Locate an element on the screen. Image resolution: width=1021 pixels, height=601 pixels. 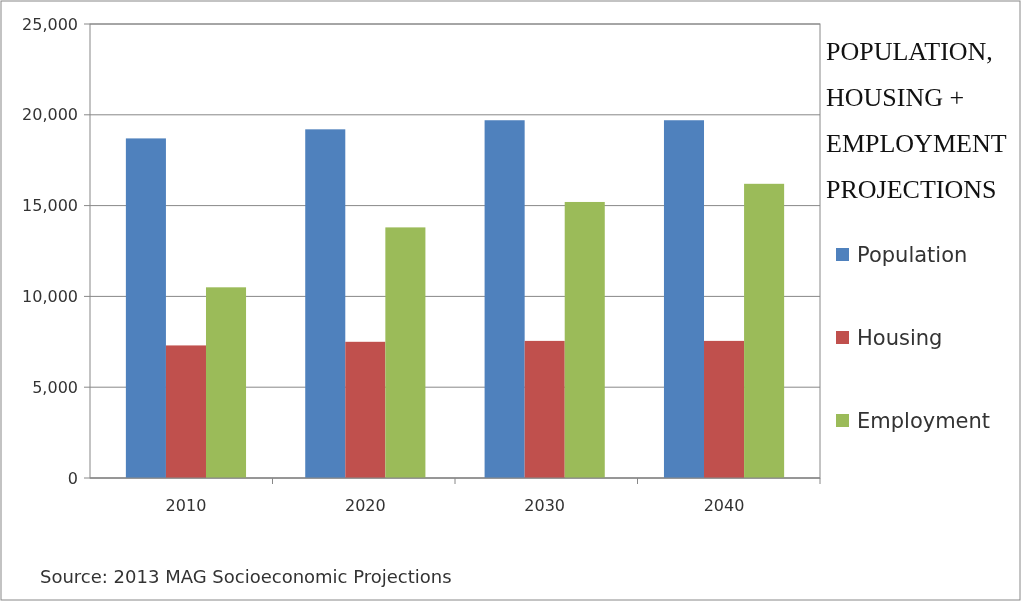
y-tick-label: 15,000 is located at coordinates (50, 206).